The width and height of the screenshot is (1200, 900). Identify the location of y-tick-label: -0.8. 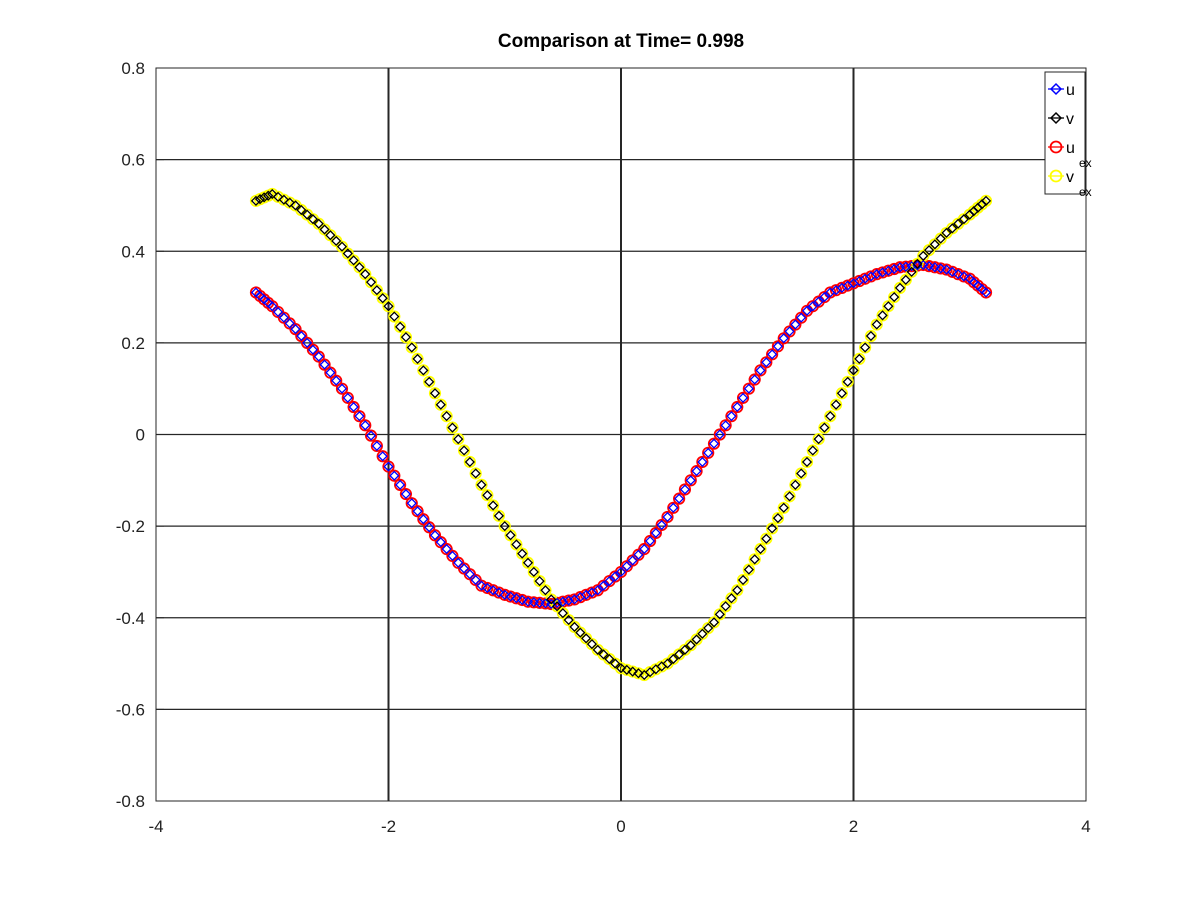
(130, 801).